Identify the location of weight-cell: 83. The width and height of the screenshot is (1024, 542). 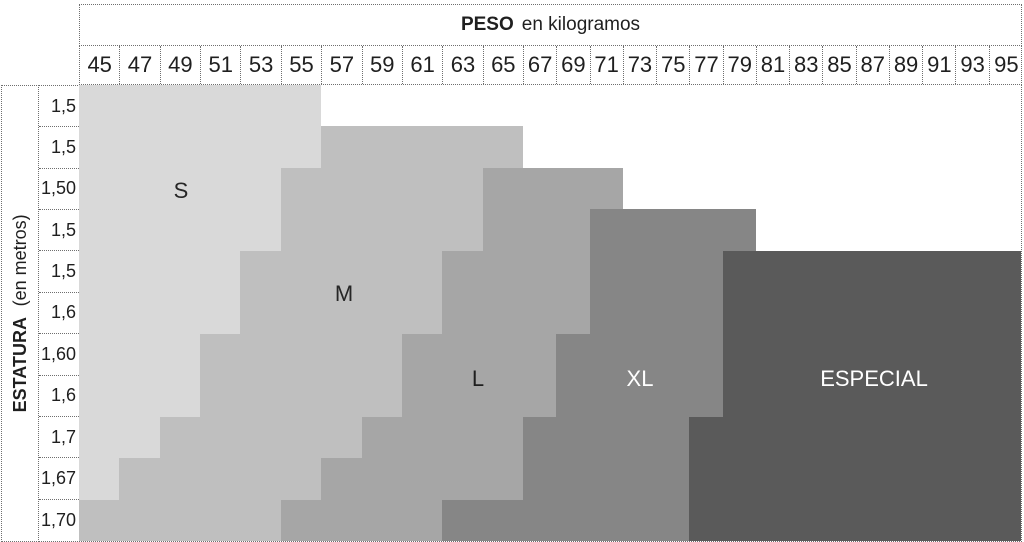
(807, 65).